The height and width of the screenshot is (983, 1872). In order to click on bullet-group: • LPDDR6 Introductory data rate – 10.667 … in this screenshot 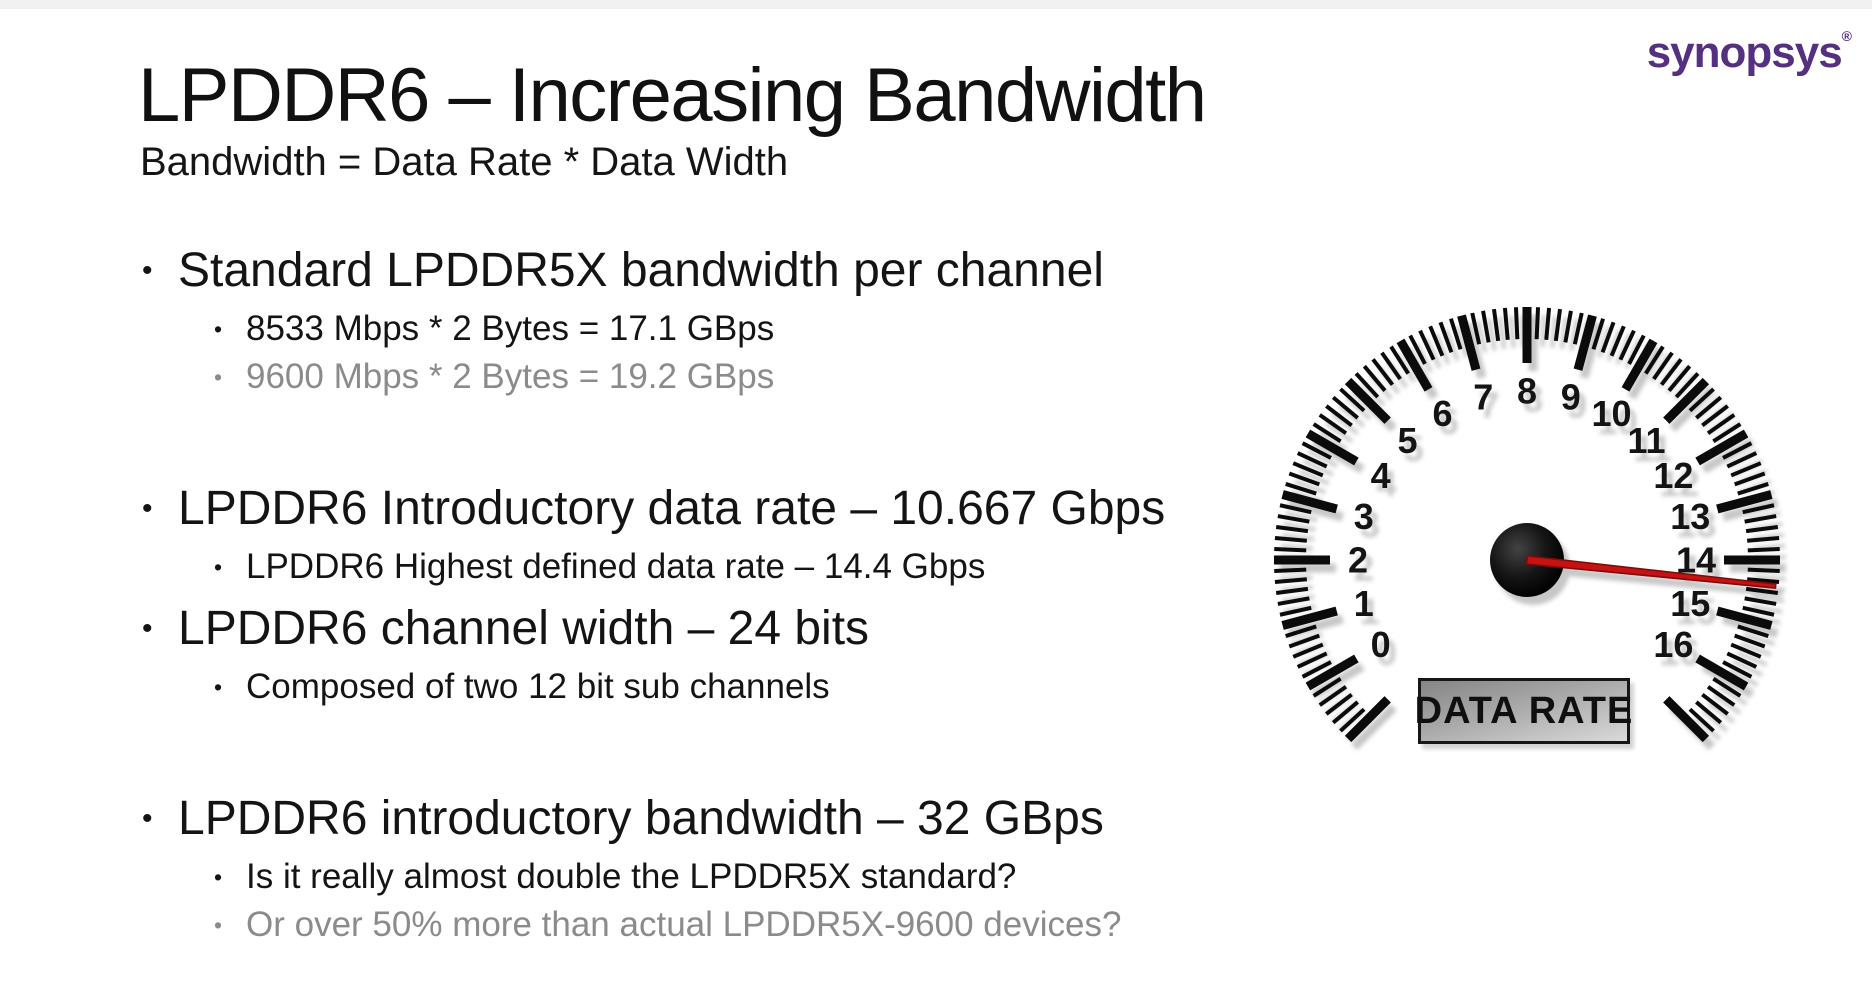, I will do `click(712, 536)`.